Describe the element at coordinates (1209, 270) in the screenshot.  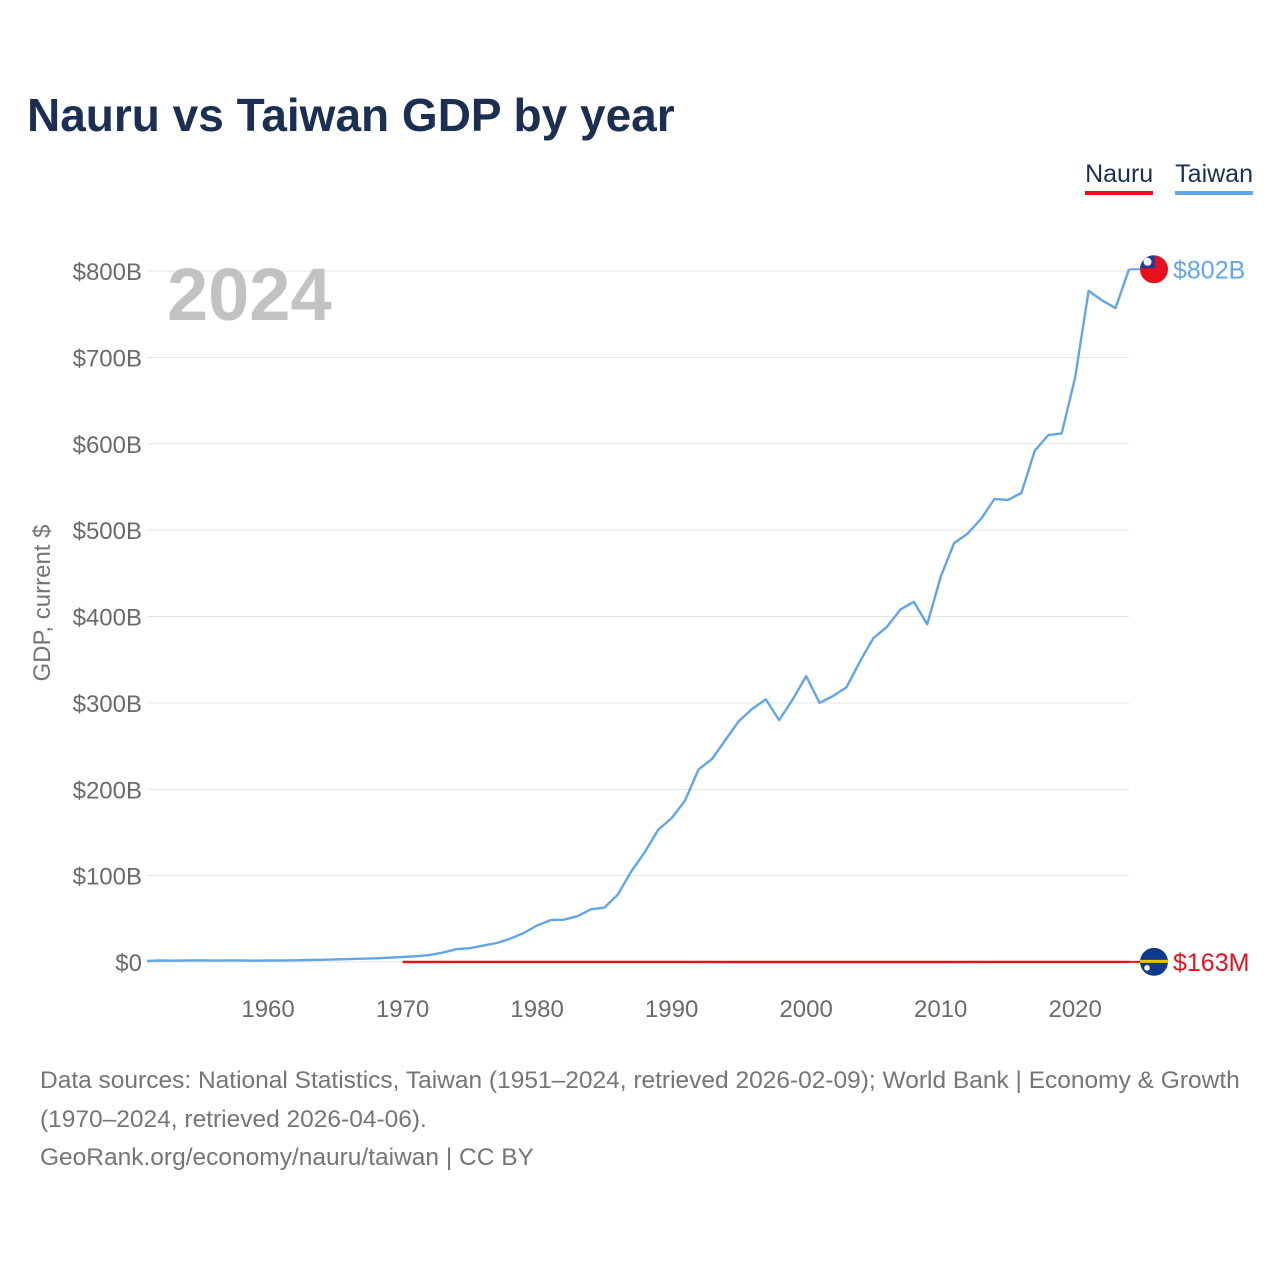
I see `end-label-taiwan: $802B` at that location.